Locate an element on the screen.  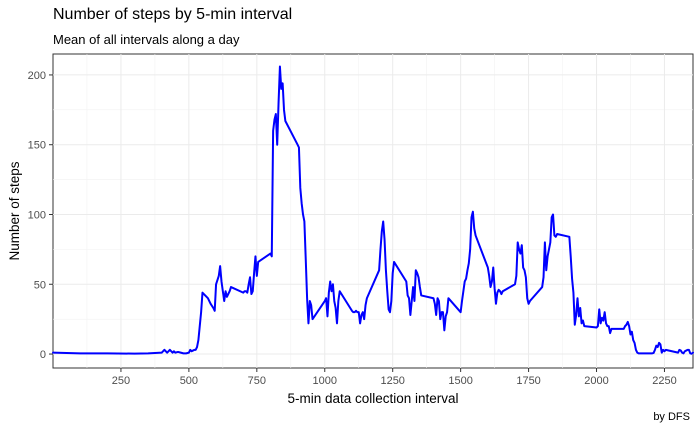
x-axis-title: 5-min data collection interval is located at coordinates (372, 398).